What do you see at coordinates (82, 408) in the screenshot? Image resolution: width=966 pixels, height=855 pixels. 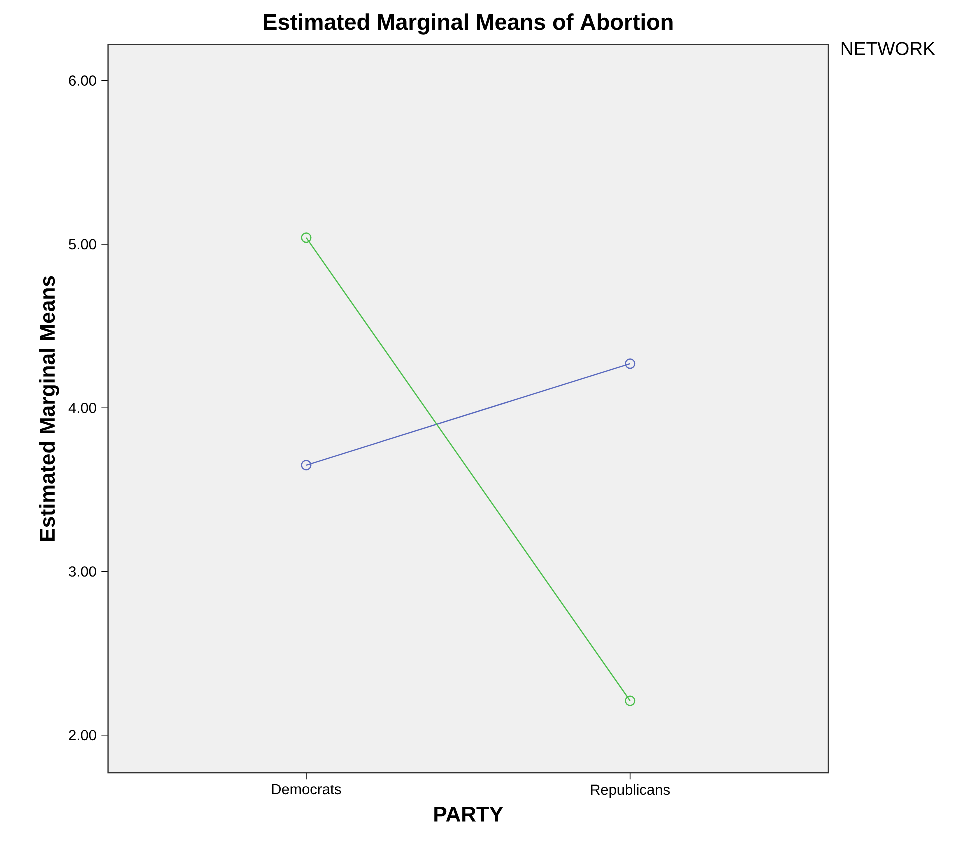 I see `y-tick-label: 4.00` at bounding box center [82, 408].